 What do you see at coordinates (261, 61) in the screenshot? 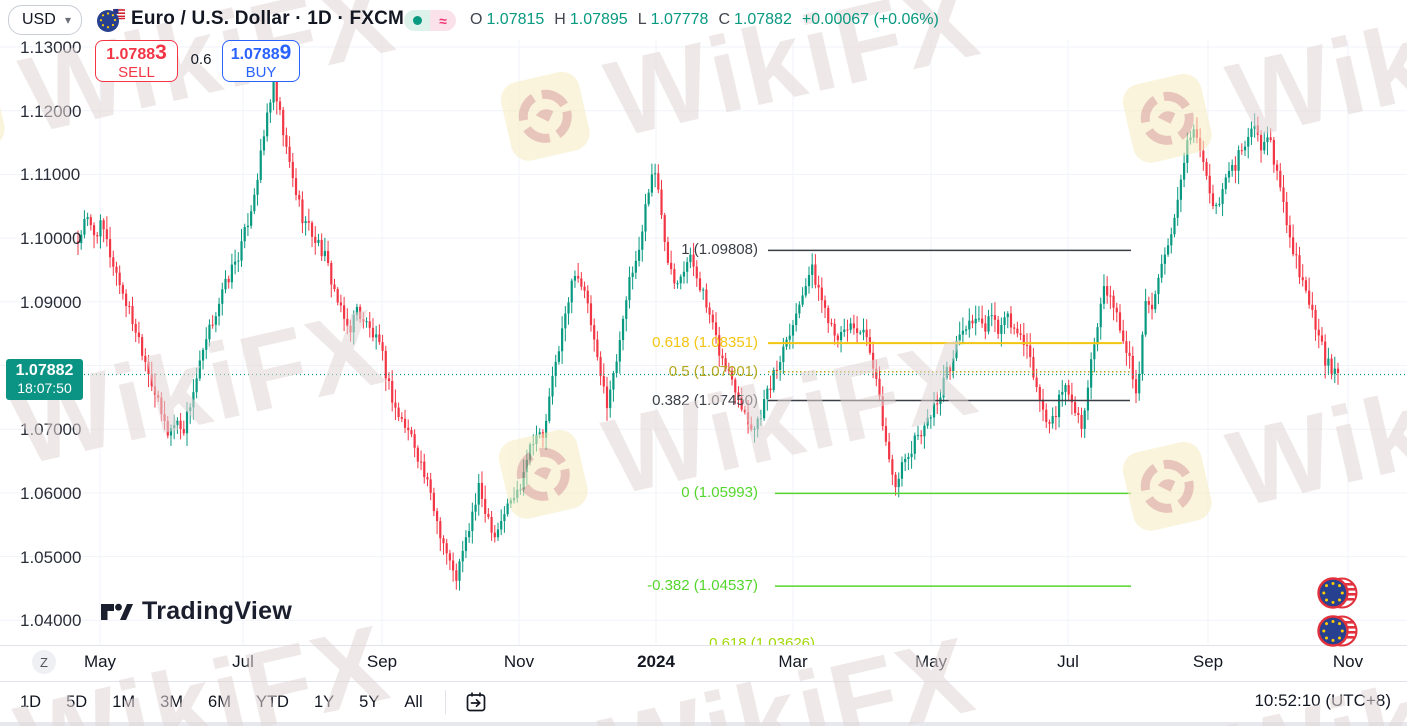
I see `buy-button: 1.07889 BUY` at bounding box center [261, 61].